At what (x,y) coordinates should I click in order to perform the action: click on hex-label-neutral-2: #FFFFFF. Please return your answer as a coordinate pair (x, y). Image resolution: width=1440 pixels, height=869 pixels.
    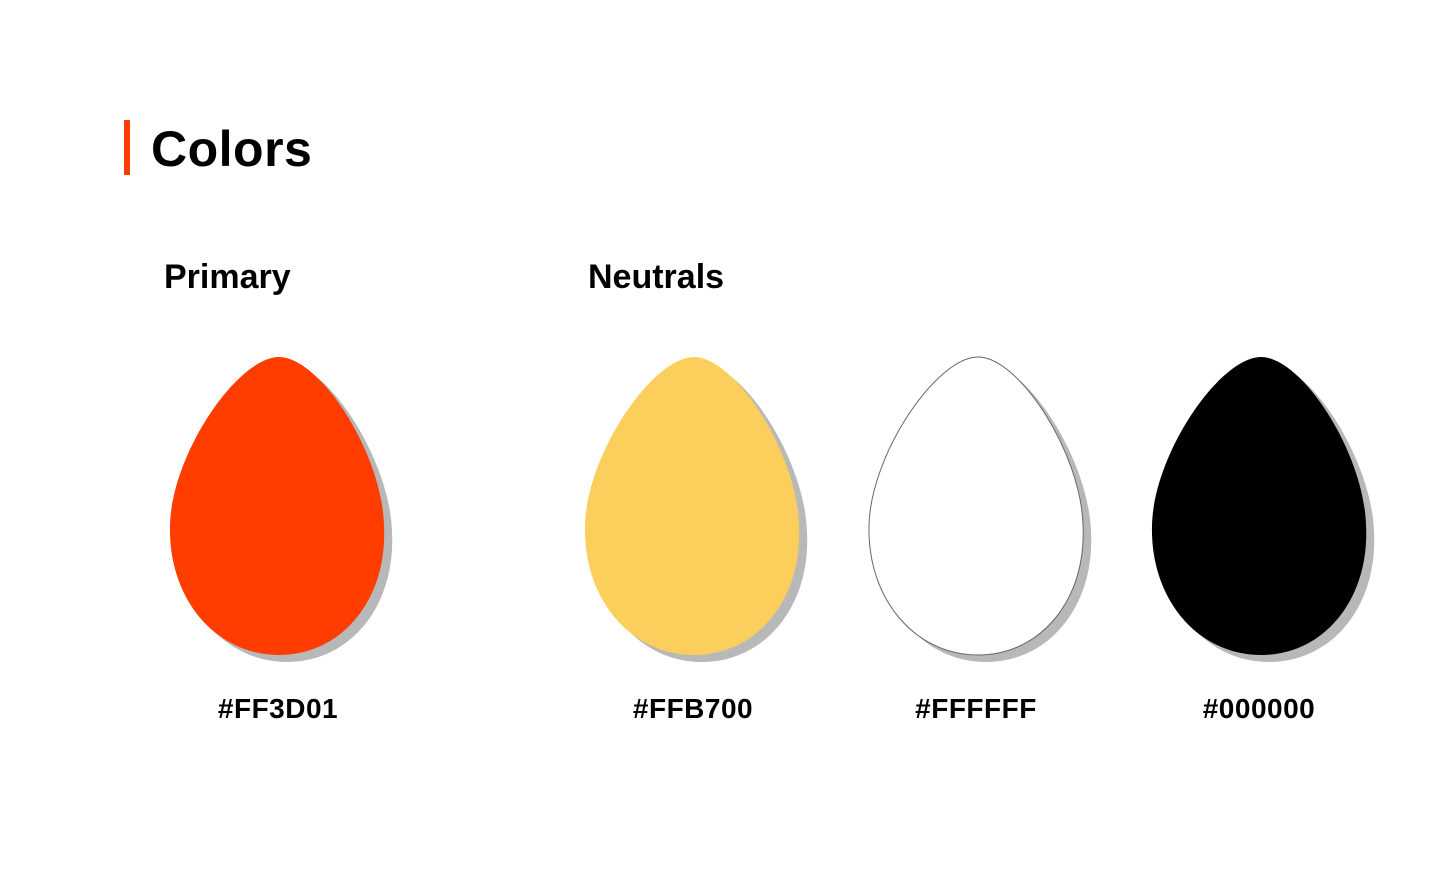
    Looking at the image, I should click on (976, 708).